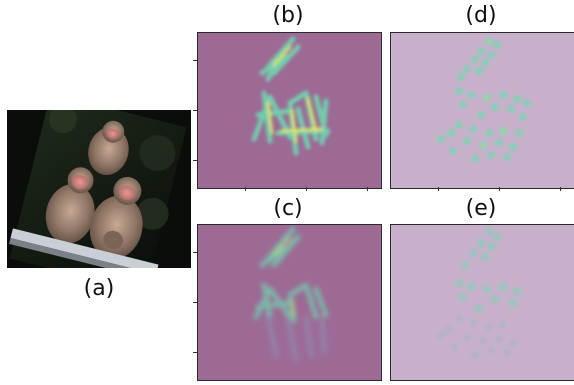 Image resolution: width=574 pixels, height=385 pixels. I want to click on panel-a-photo, so click(99, 189).